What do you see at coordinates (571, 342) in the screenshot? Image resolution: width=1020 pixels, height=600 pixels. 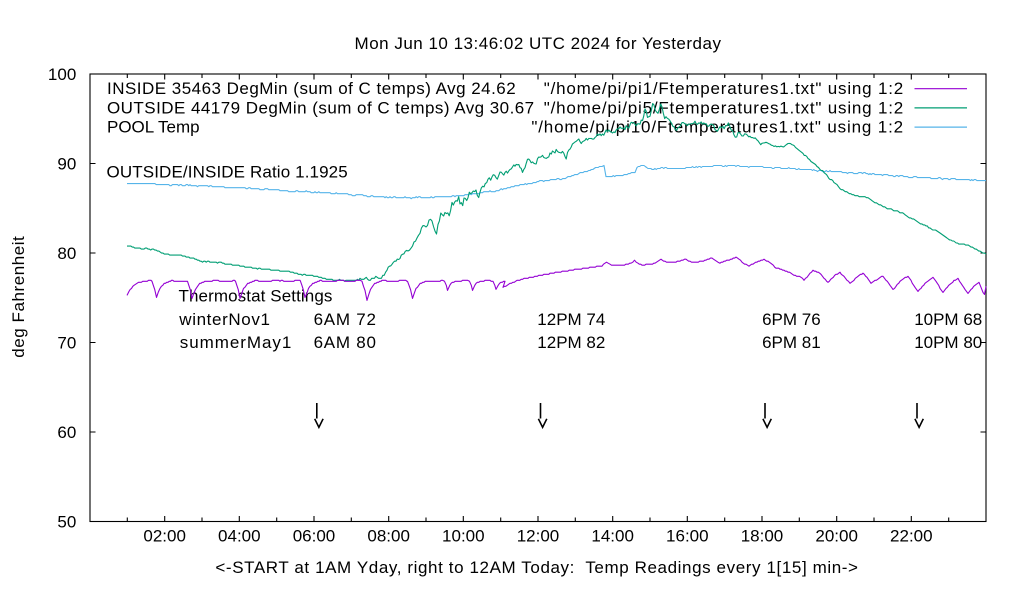 I see `svg-text: 12PM 82` at bounding box center [571, 342].